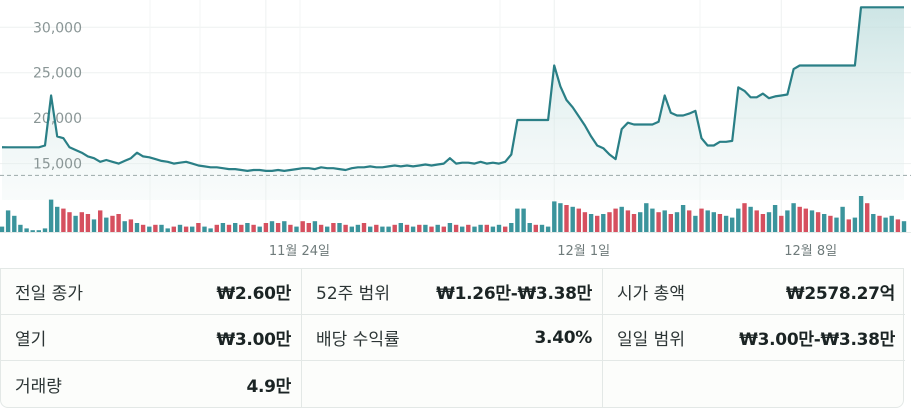 Image resolution: width=911 pixels, height=410 pixels. Describe the element at coordinates (151, 384) in the screenshot. I see `stat-volume: 거래량 4.9만` at that location.